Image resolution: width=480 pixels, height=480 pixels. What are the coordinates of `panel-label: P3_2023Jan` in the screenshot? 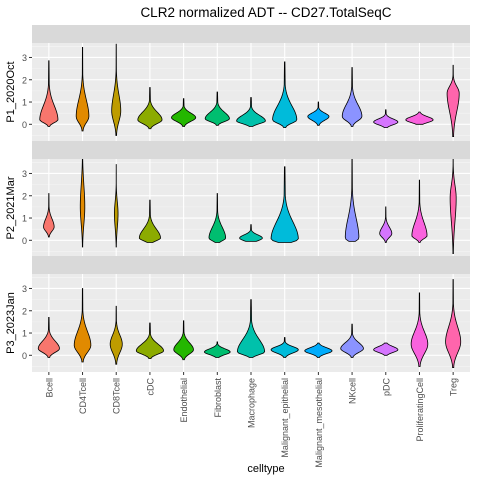 It's located at (11, 323).